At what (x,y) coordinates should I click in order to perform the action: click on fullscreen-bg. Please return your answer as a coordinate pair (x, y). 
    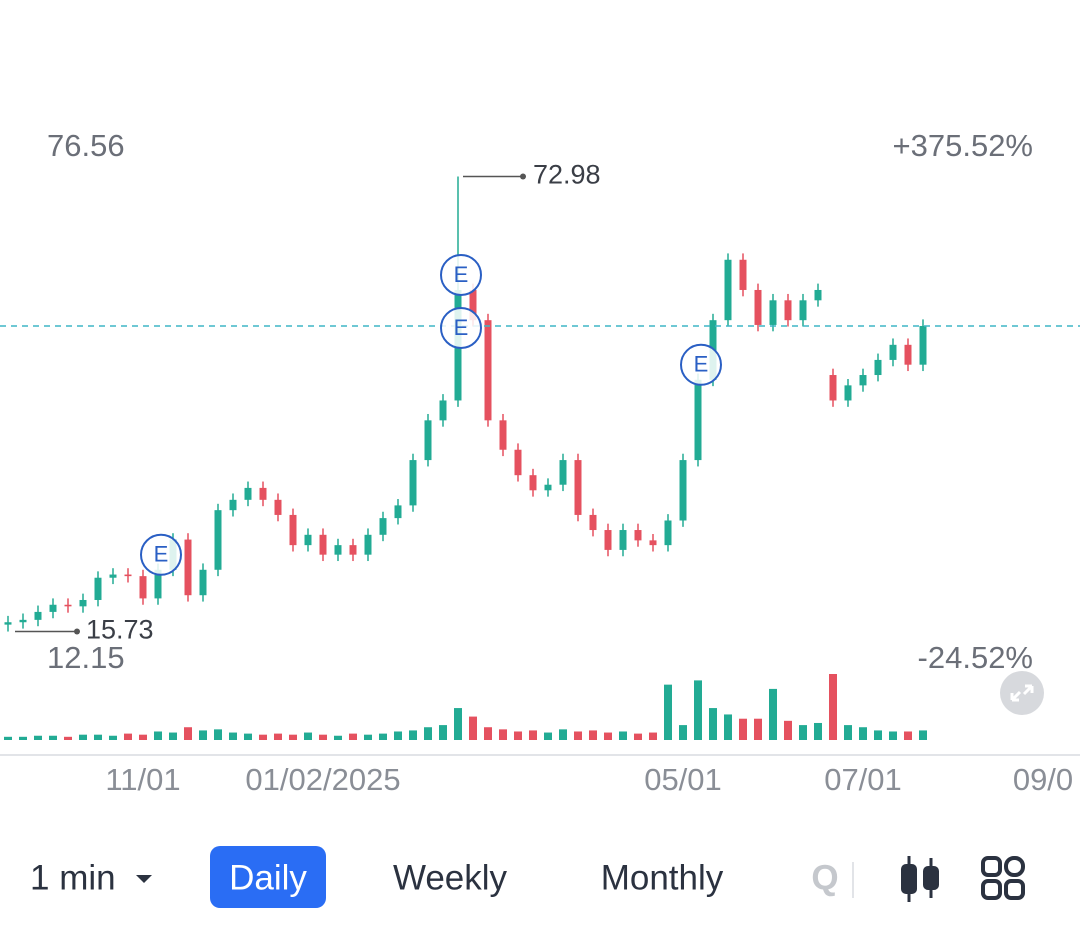
    Looking at the image, I should click on (1022, 693).